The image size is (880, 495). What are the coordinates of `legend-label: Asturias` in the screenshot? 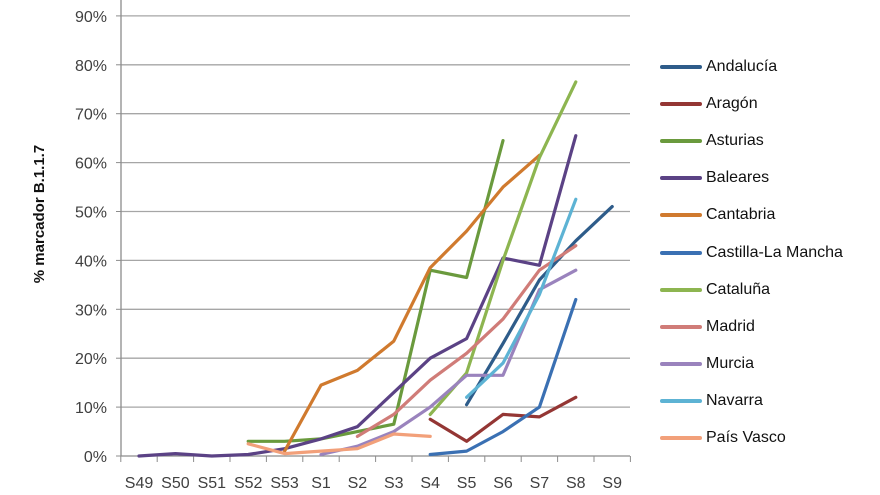 It's located at (735, 140).